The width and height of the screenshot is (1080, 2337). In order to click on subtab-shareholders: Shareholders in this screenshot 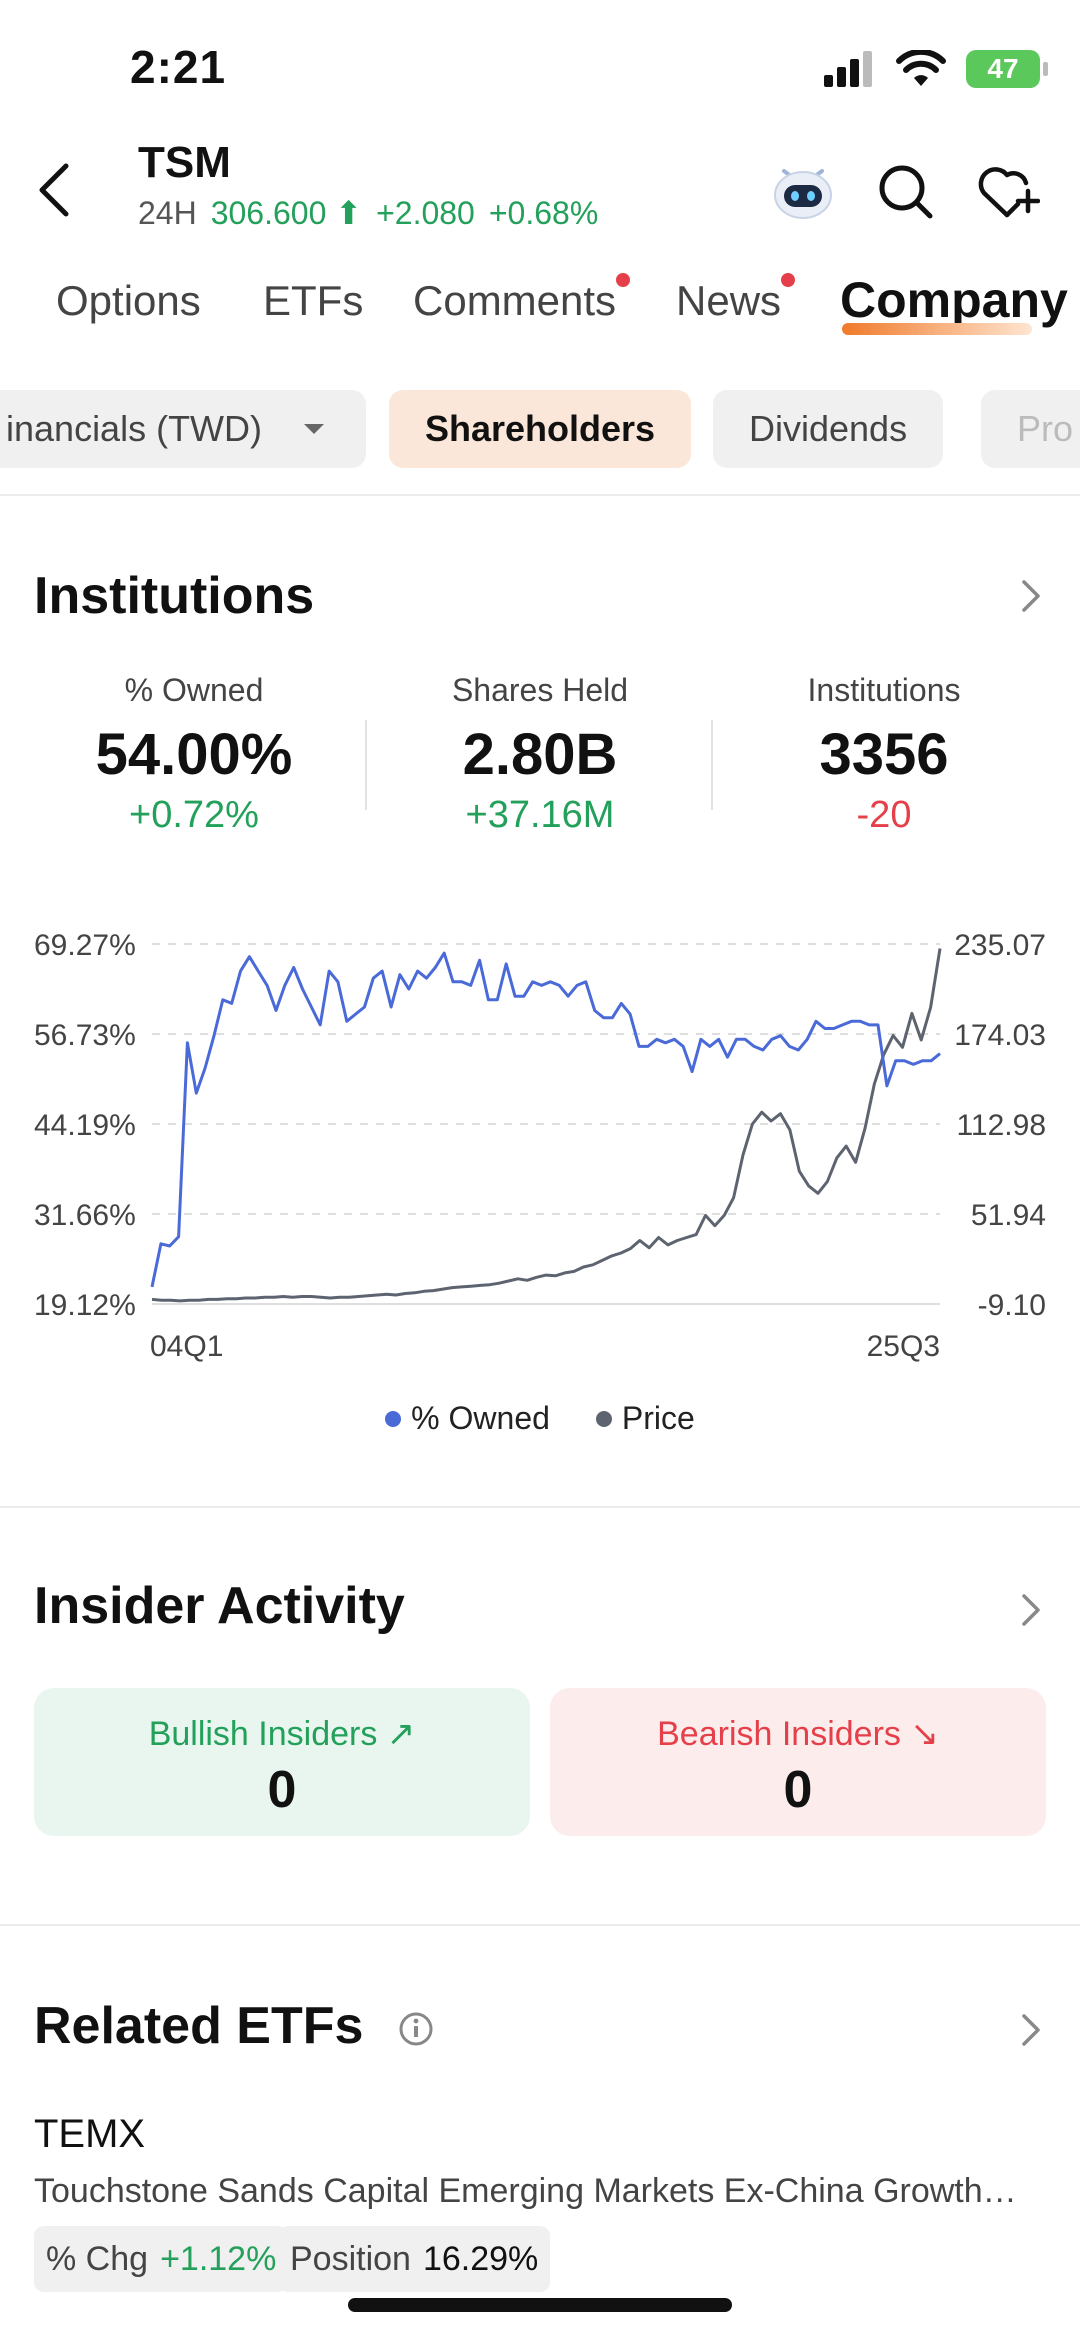, I will do `click(540, 429)`.